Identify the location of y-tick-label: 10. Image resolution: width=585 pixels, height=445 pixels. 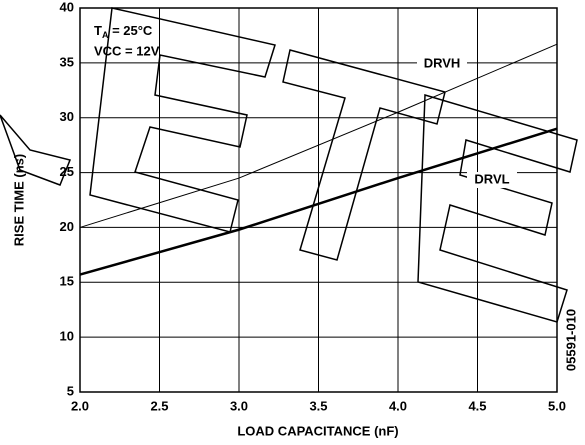
(67, 336).